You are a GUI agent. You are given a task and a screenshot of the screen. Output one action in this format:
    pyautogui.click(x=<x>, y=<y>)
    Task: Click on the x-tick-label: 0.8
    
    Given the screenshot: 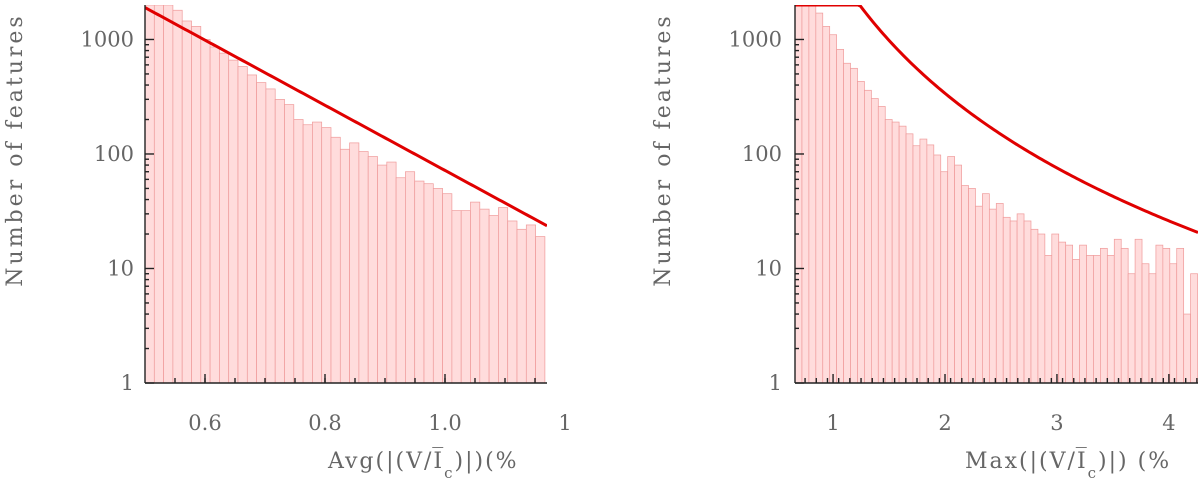 What is the action you would take?
    pyautogui.click(x=324, y=423)
    